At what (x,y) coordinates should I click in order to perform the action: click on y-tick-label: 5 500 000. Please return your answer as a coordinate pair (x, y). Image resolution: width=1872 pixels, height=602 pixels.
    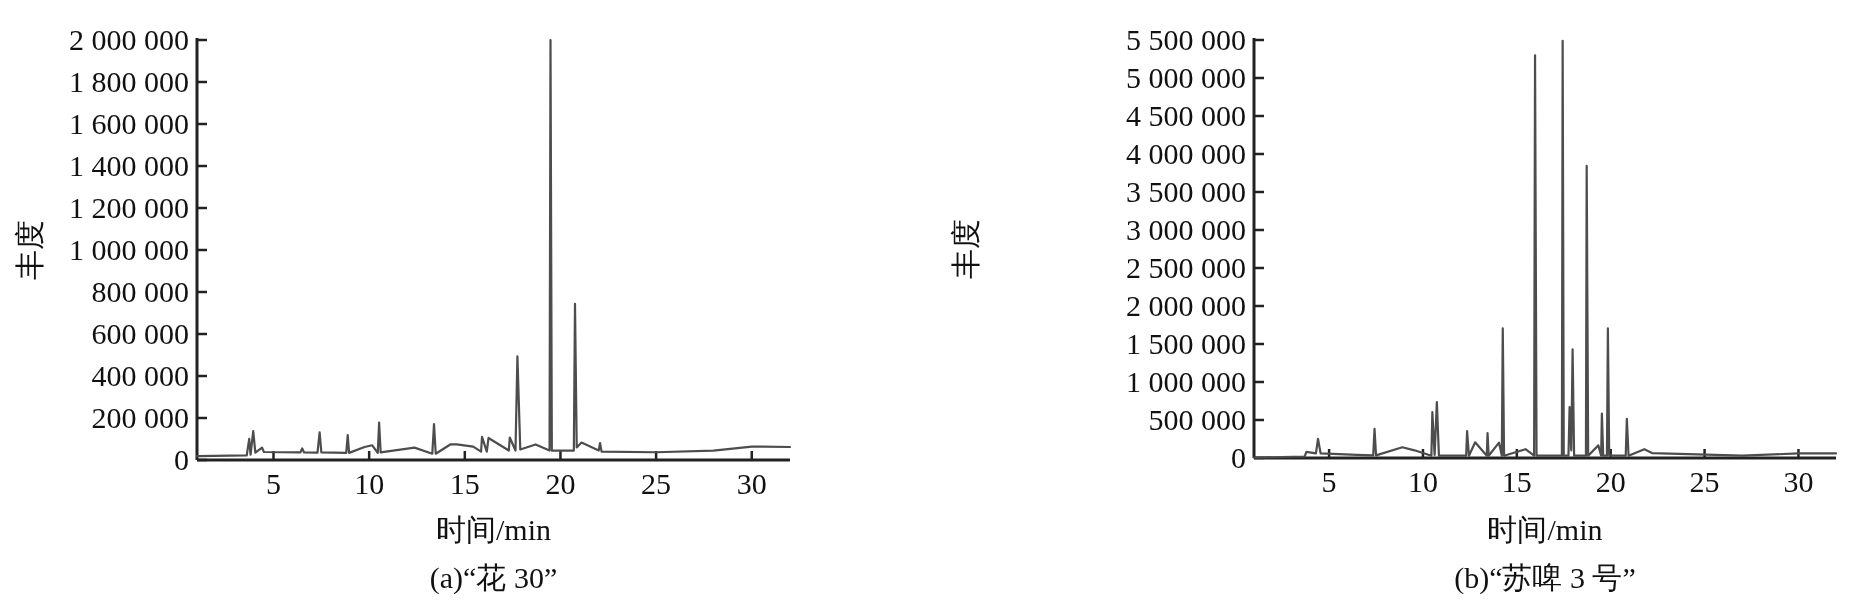
    Looking at the image, I should click on (1186, 39).